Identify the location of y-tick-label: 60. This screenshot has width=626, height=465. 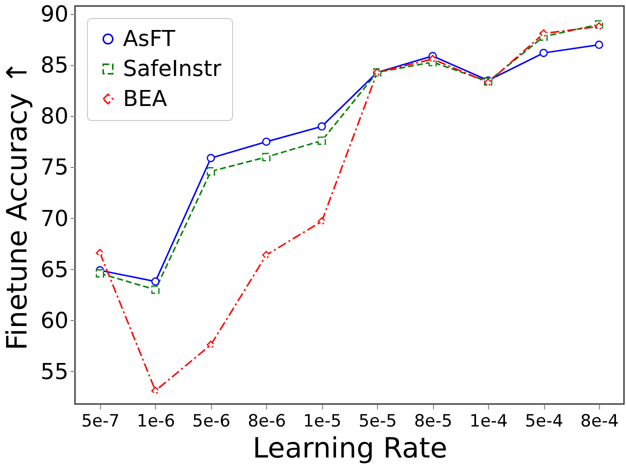
(54, 321).